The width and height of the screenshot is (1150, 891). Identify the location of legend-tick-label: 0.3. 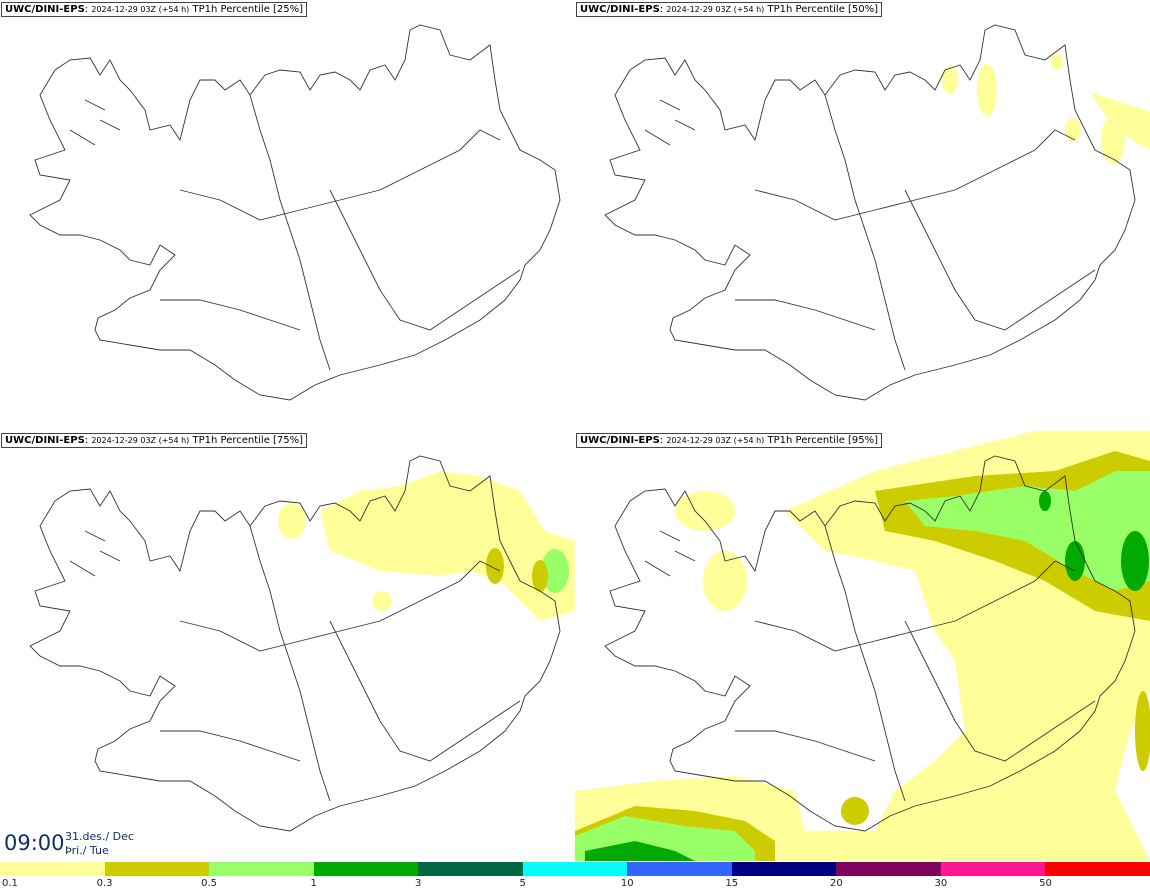
(104, 883).